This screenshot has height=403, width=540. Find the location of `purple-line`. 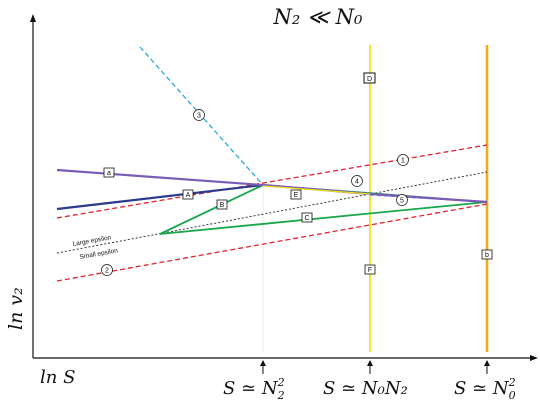

purple-line is located at coordinates (272, 186).